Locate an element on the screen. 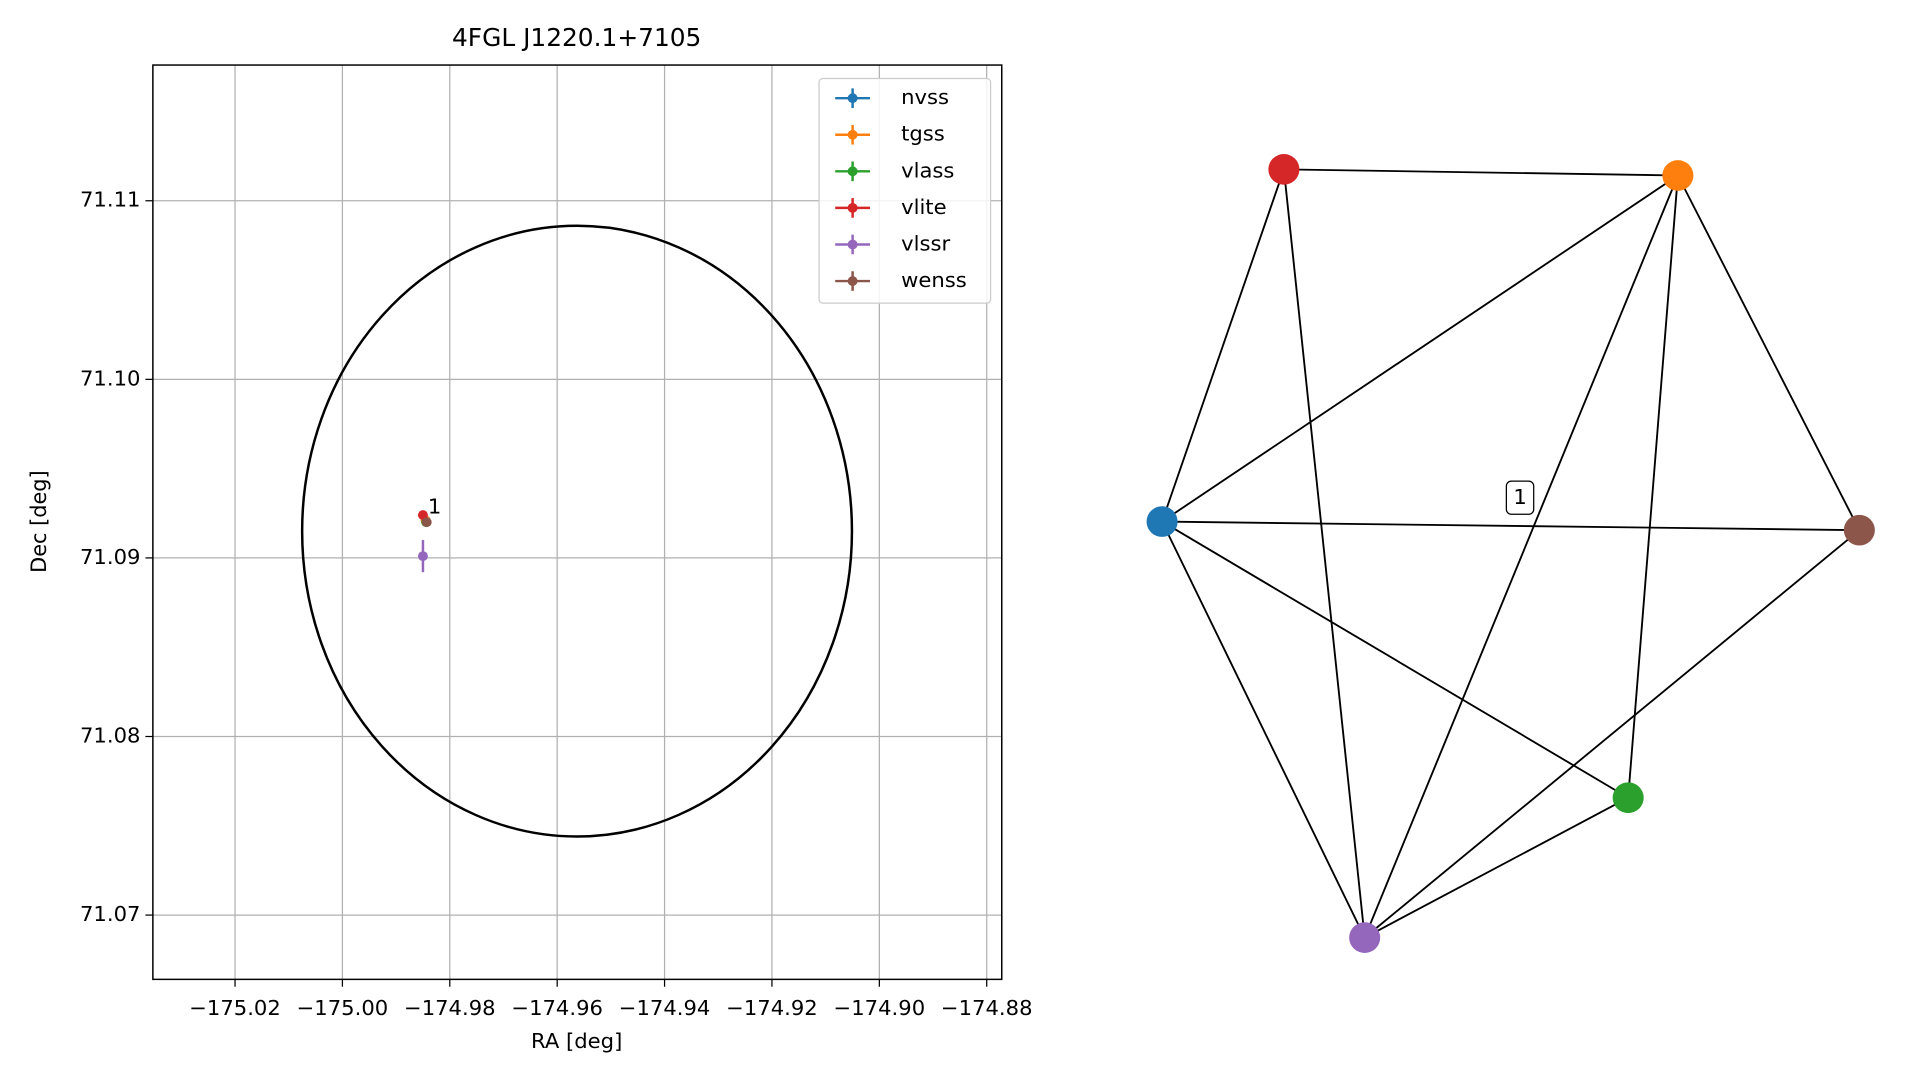 This screenshot has width=1919, height=1080. x-tick-label: −174.96 is located at coordinates (557, 1008).